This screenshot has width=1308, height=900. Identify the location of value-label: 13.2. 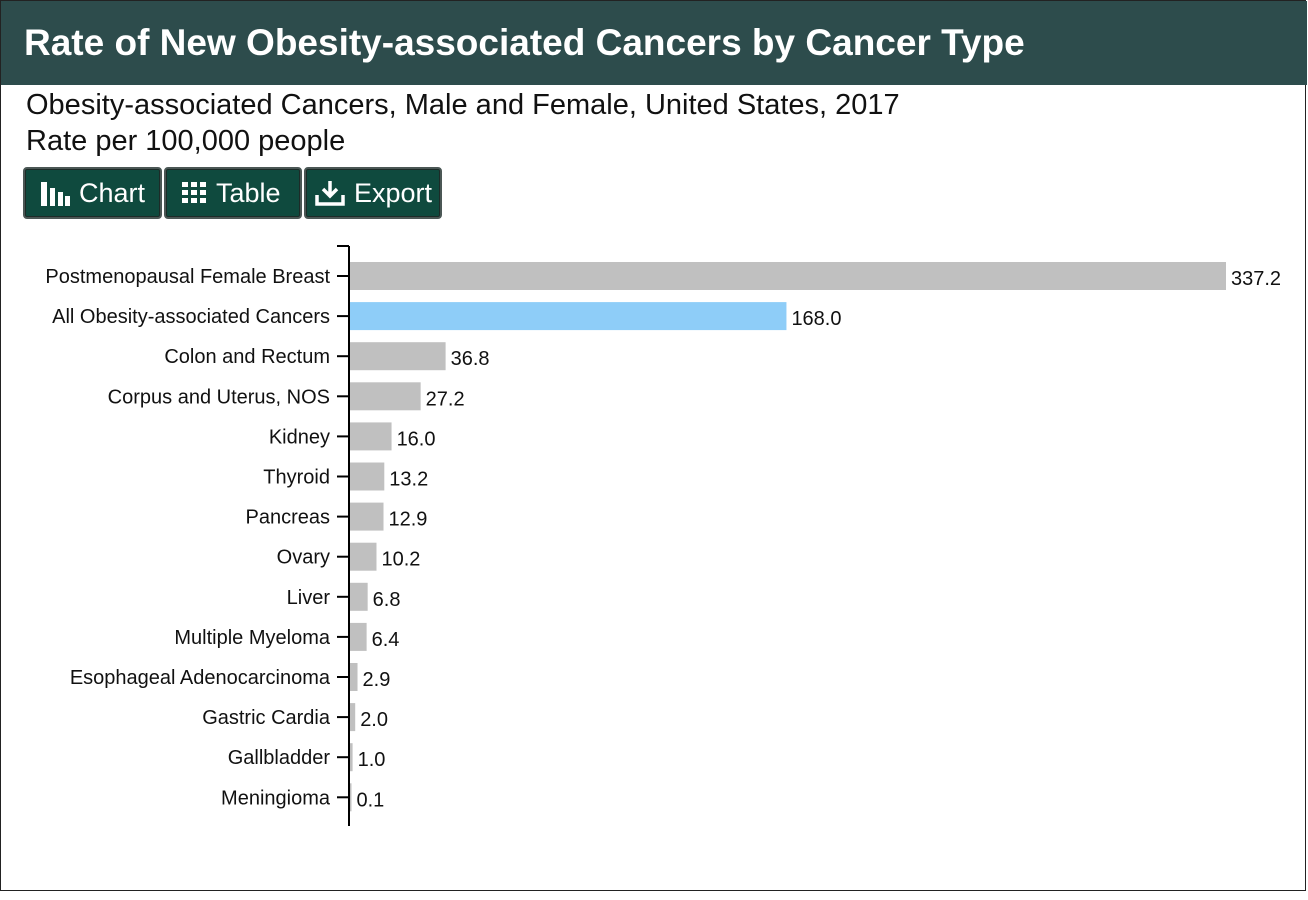
(408, 480).